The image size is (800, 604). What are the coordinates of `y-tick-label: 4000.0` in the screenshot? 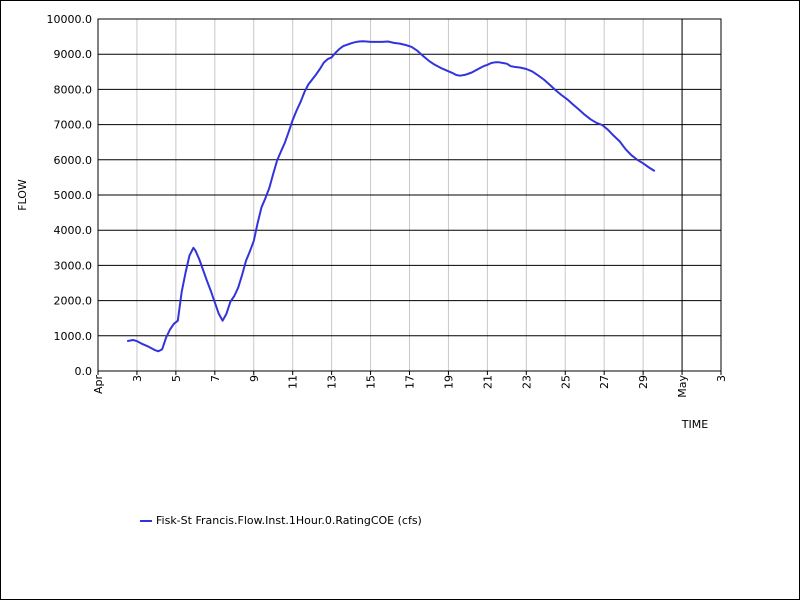 It's located at (73, 230).